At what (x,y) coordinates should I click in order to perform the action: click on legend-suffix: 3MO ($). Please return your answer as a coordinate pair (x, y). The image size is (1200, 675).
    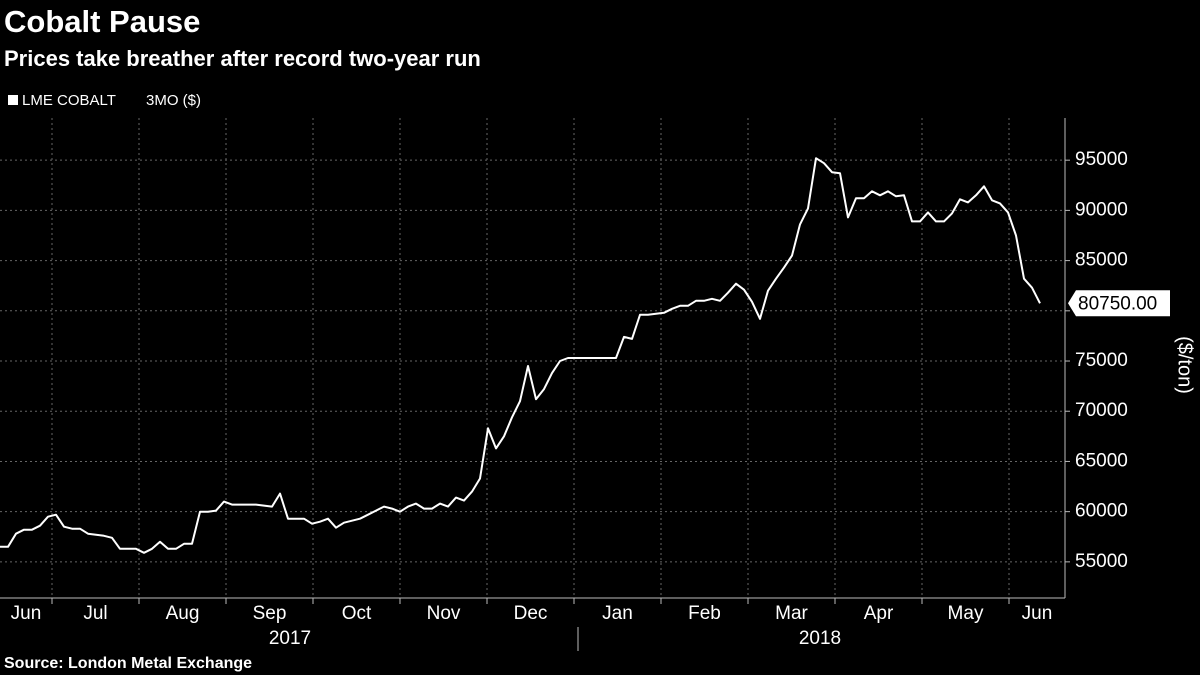
    Looking at the image, I should click on (173, 100).